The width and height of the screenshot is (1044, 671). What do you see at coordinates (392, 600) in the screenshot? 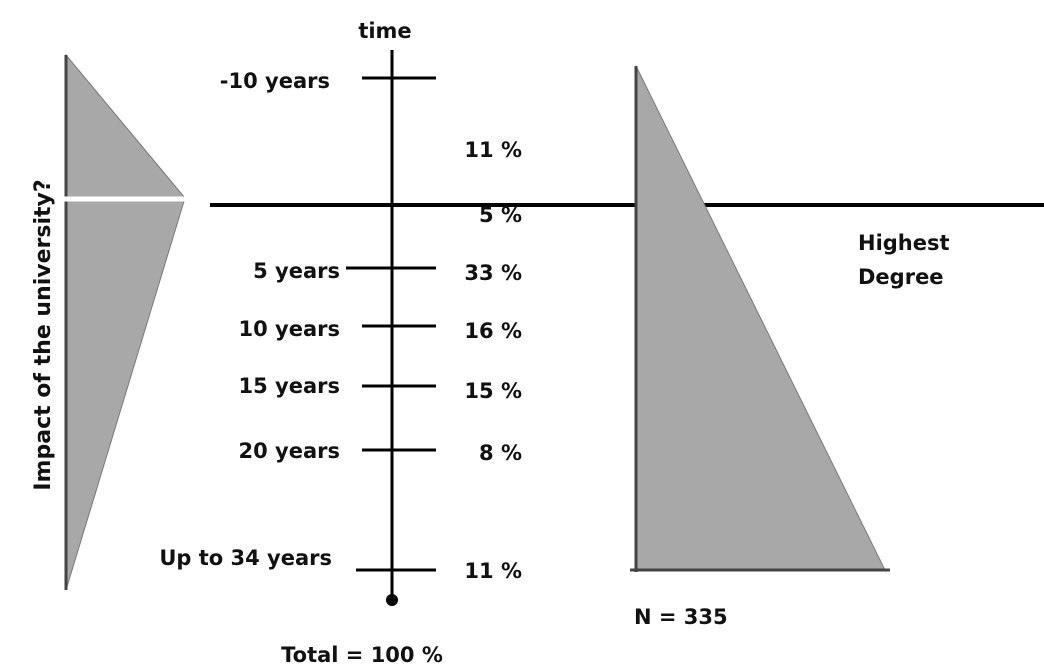
I see `time-axis-origin-dot` at bounding box center [392, 600].